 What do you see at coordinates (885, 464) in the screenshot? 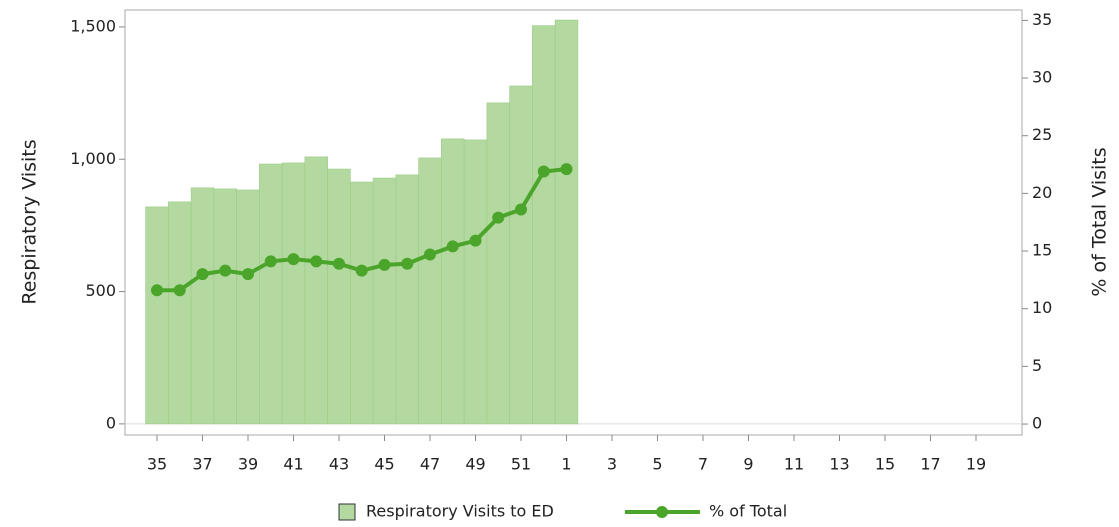
I see `x-tick-label: 15` at bounding box center [885, 464].